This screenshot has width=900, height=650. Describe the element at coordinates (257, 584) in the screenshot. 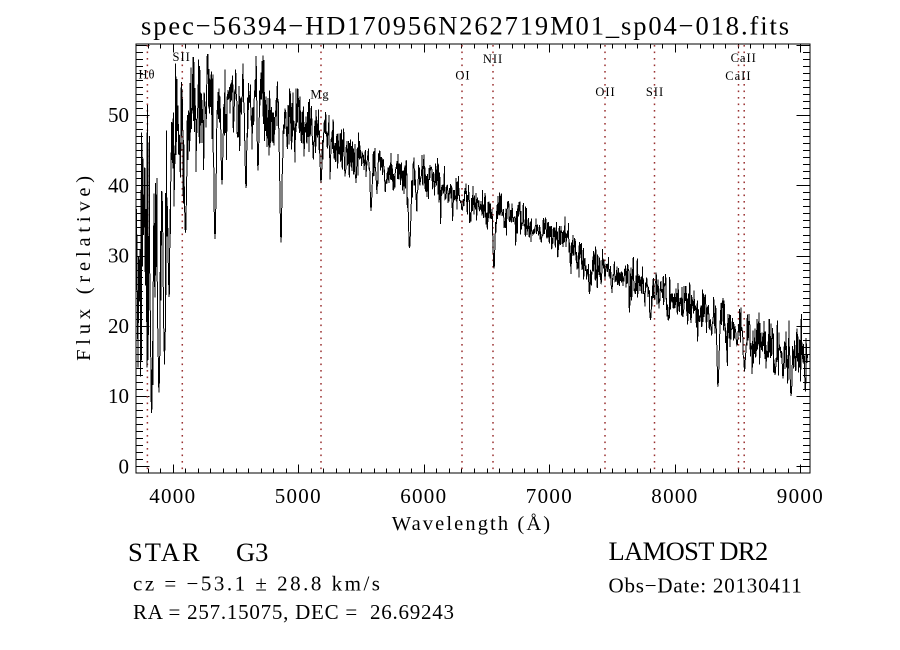

I see `svg-text: cz = −53.1 ± 28.8 km/s` at that location.